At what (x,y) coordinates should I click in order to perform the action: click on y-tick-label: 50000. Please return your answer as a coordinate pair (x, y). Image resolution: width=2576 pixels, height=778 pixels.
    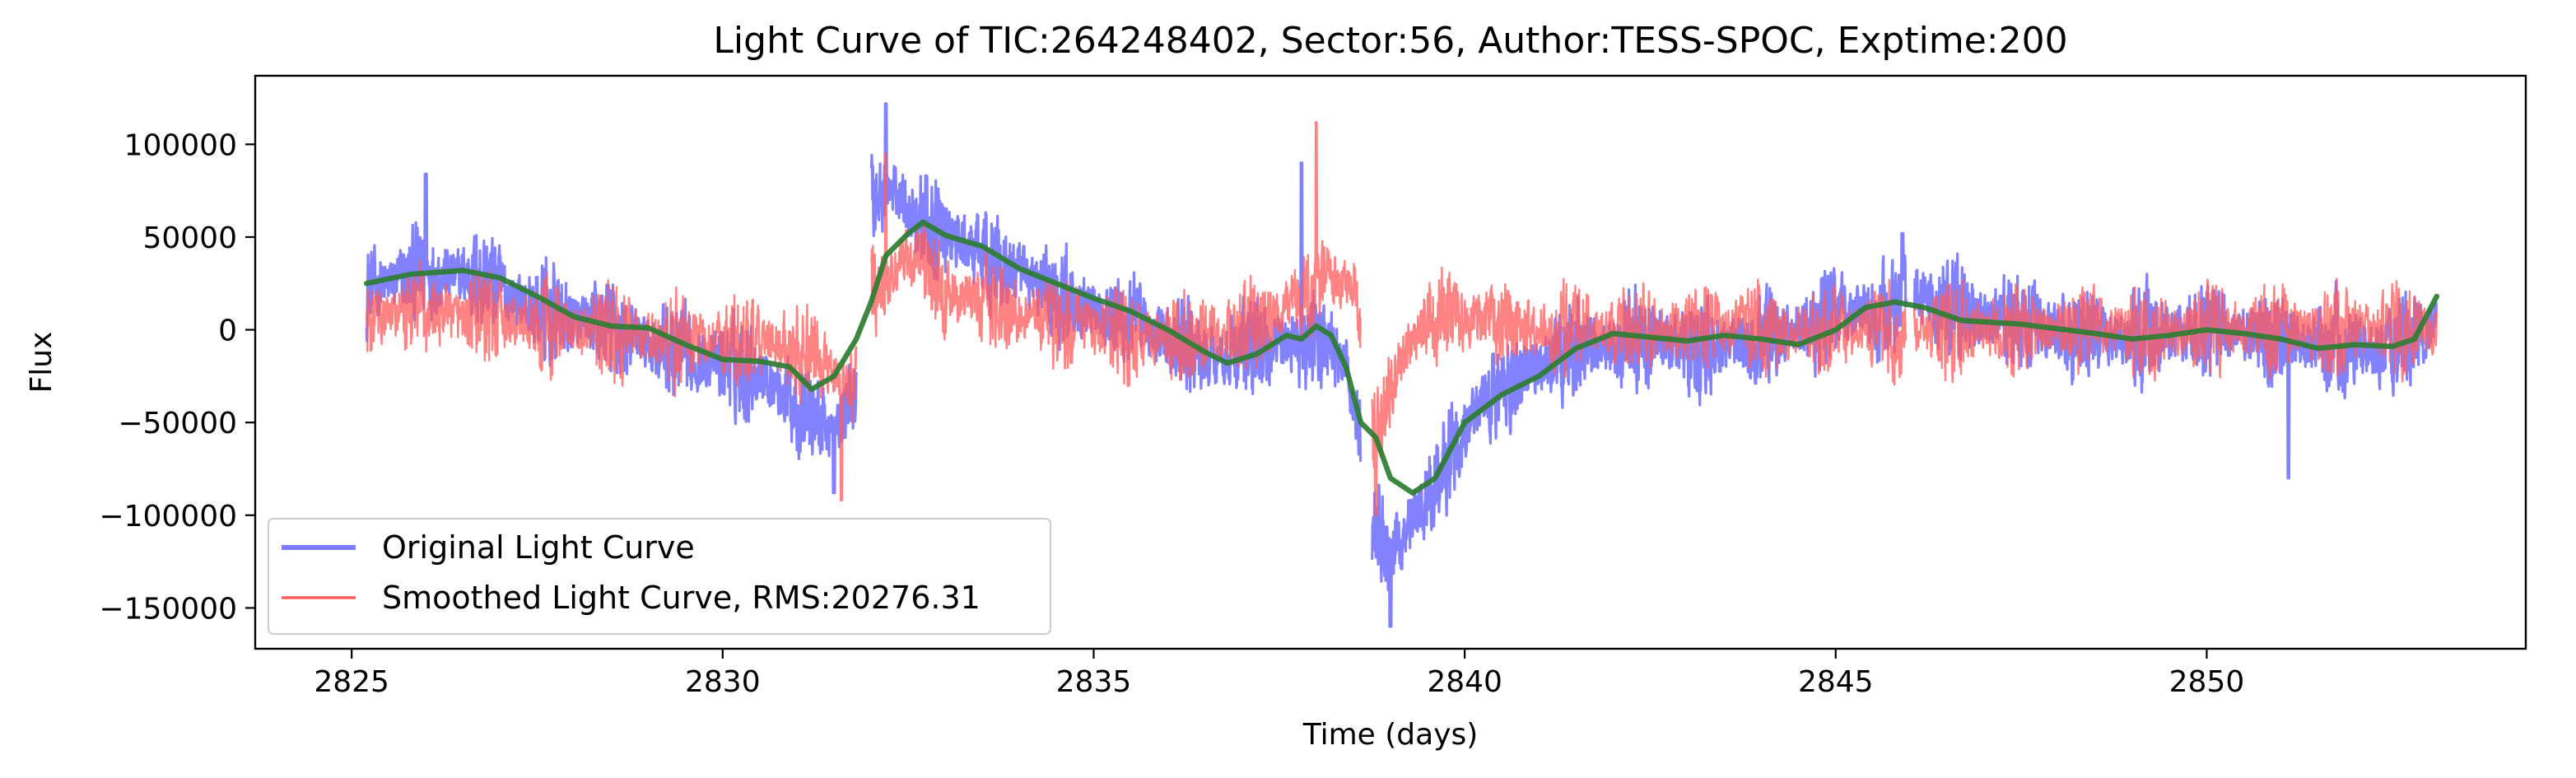
    Looking at the image, I should click on (189, 238).